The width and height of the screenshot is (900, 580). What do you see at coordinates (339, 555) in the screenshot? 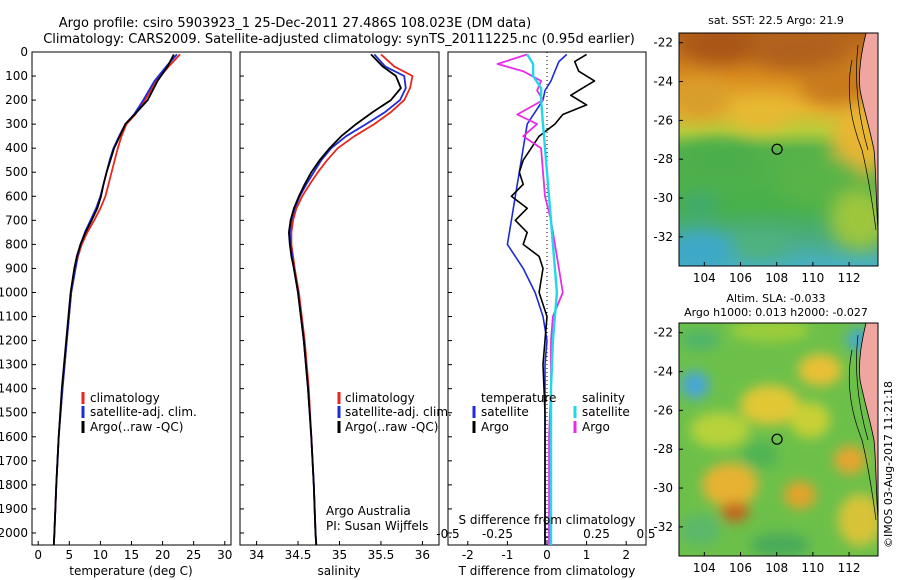
I see `xtick-label: 35` at bounding box center [339, 555].